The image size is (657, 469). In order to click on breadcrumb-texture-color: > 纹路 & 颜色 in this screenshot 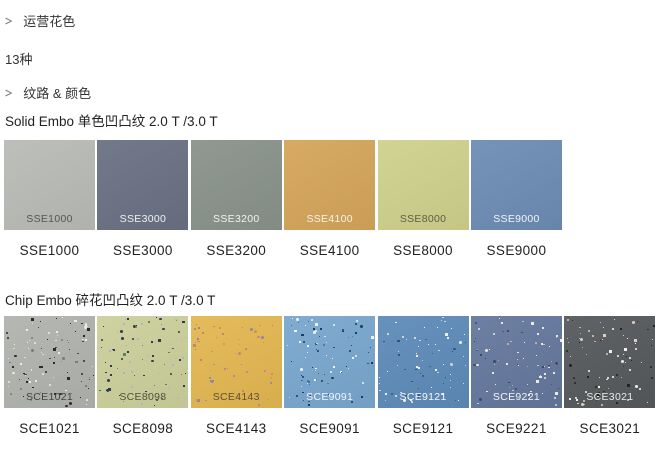, I will do `click(48, 92)`.